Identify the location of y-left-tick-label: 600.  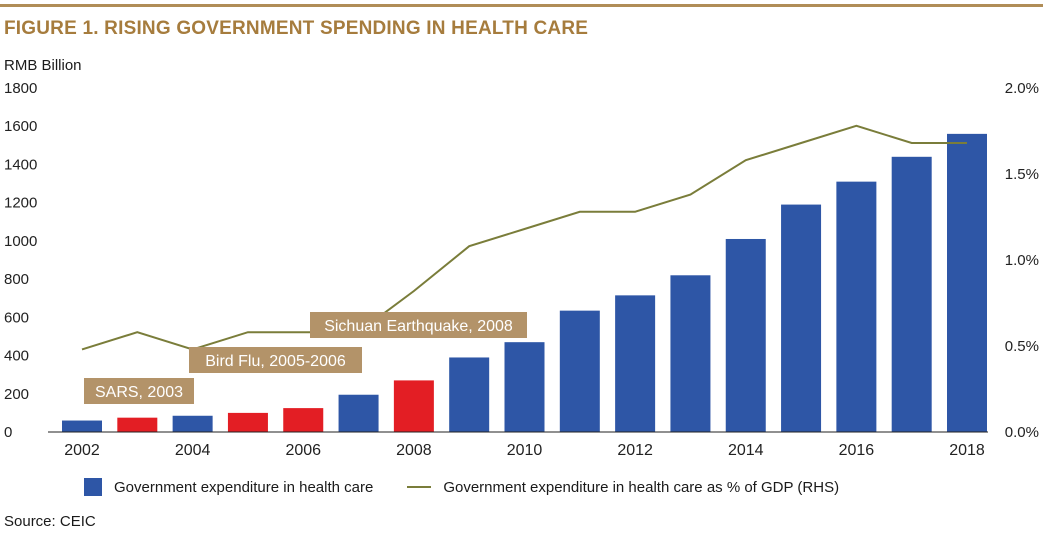
(16, 317).